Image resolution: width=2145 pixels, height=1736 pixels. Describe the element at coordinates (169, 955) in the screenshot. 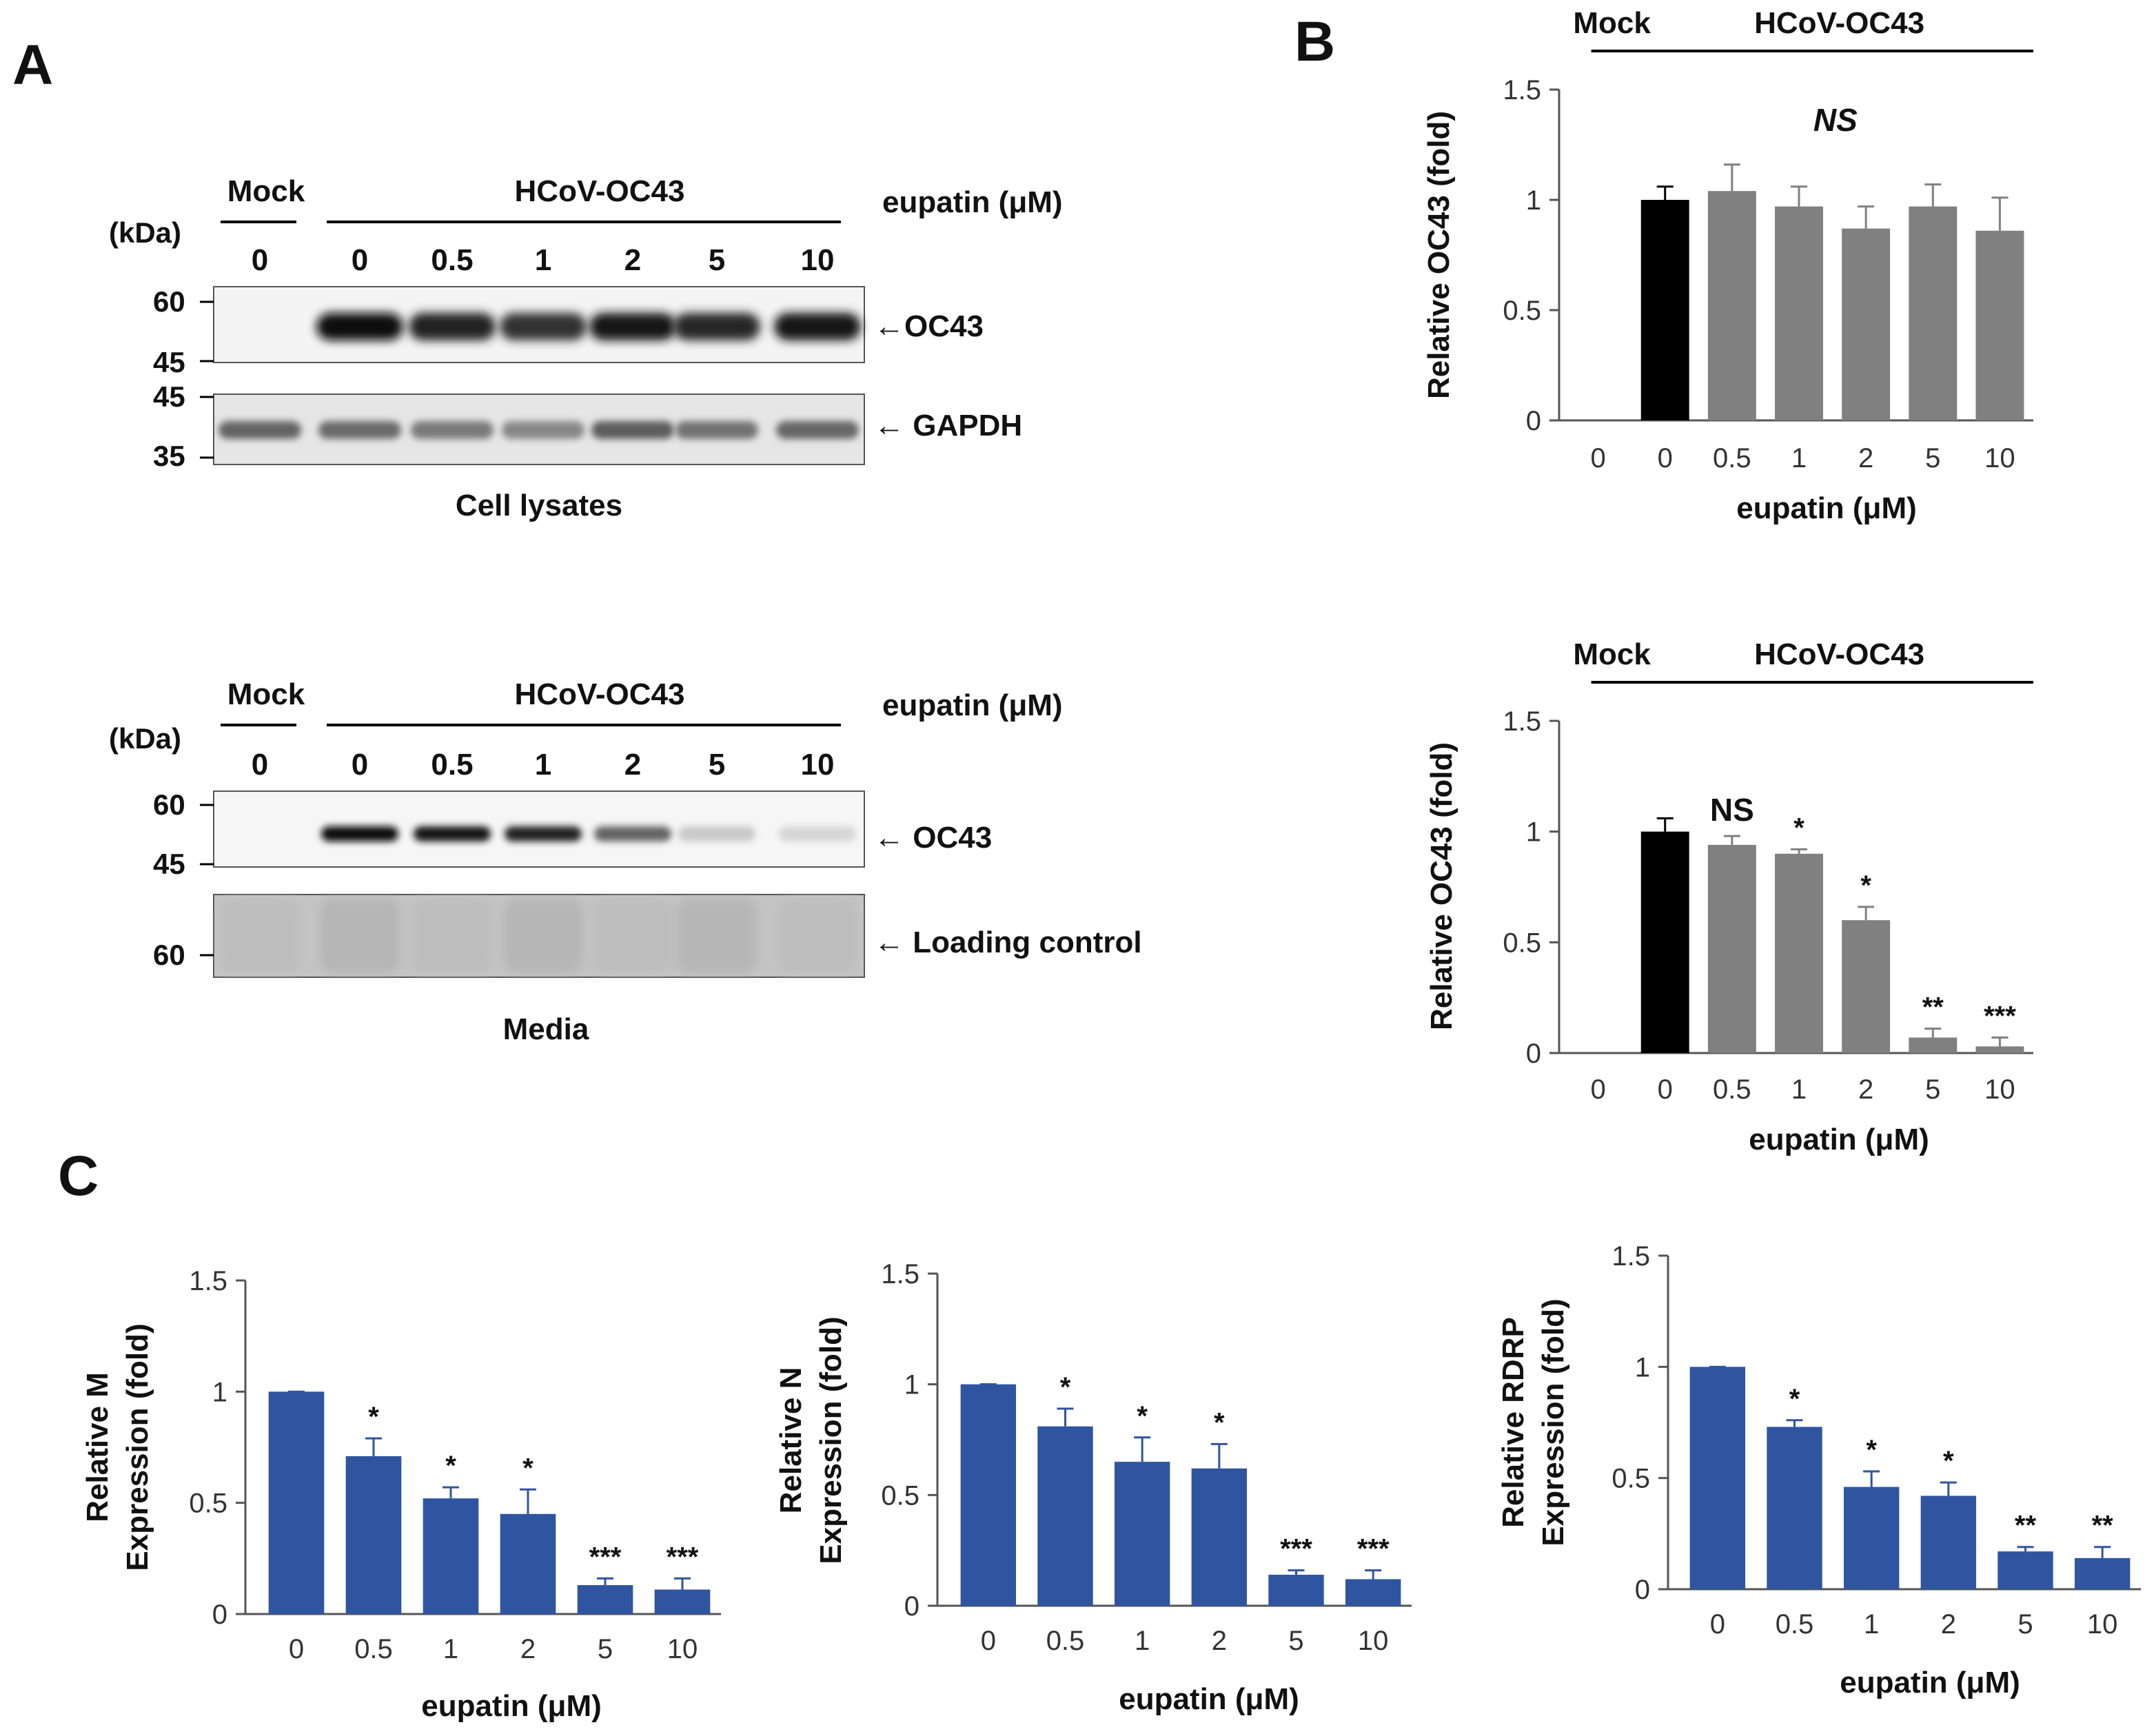

I see `blot2-marker-60b: 60` at that location.